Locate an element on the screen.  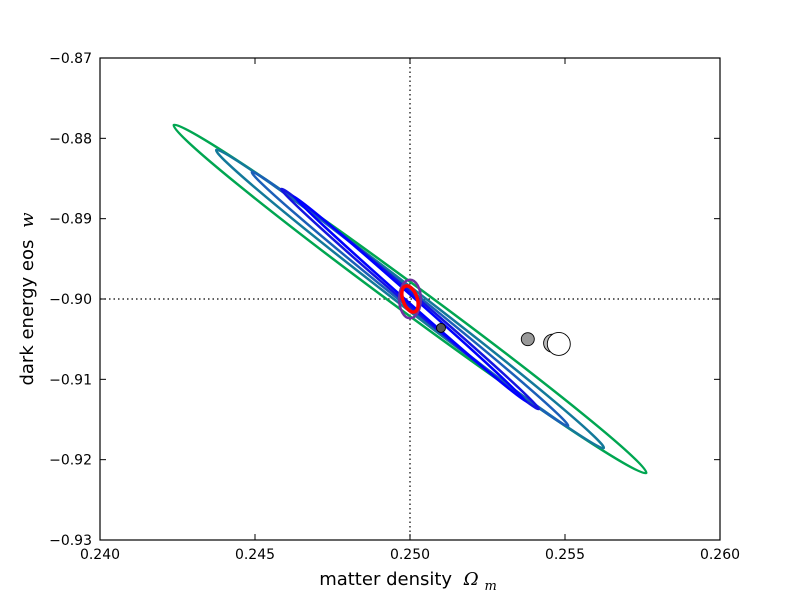
y-axis-label-text: dark energy eos is located at coordinates (27, 313).